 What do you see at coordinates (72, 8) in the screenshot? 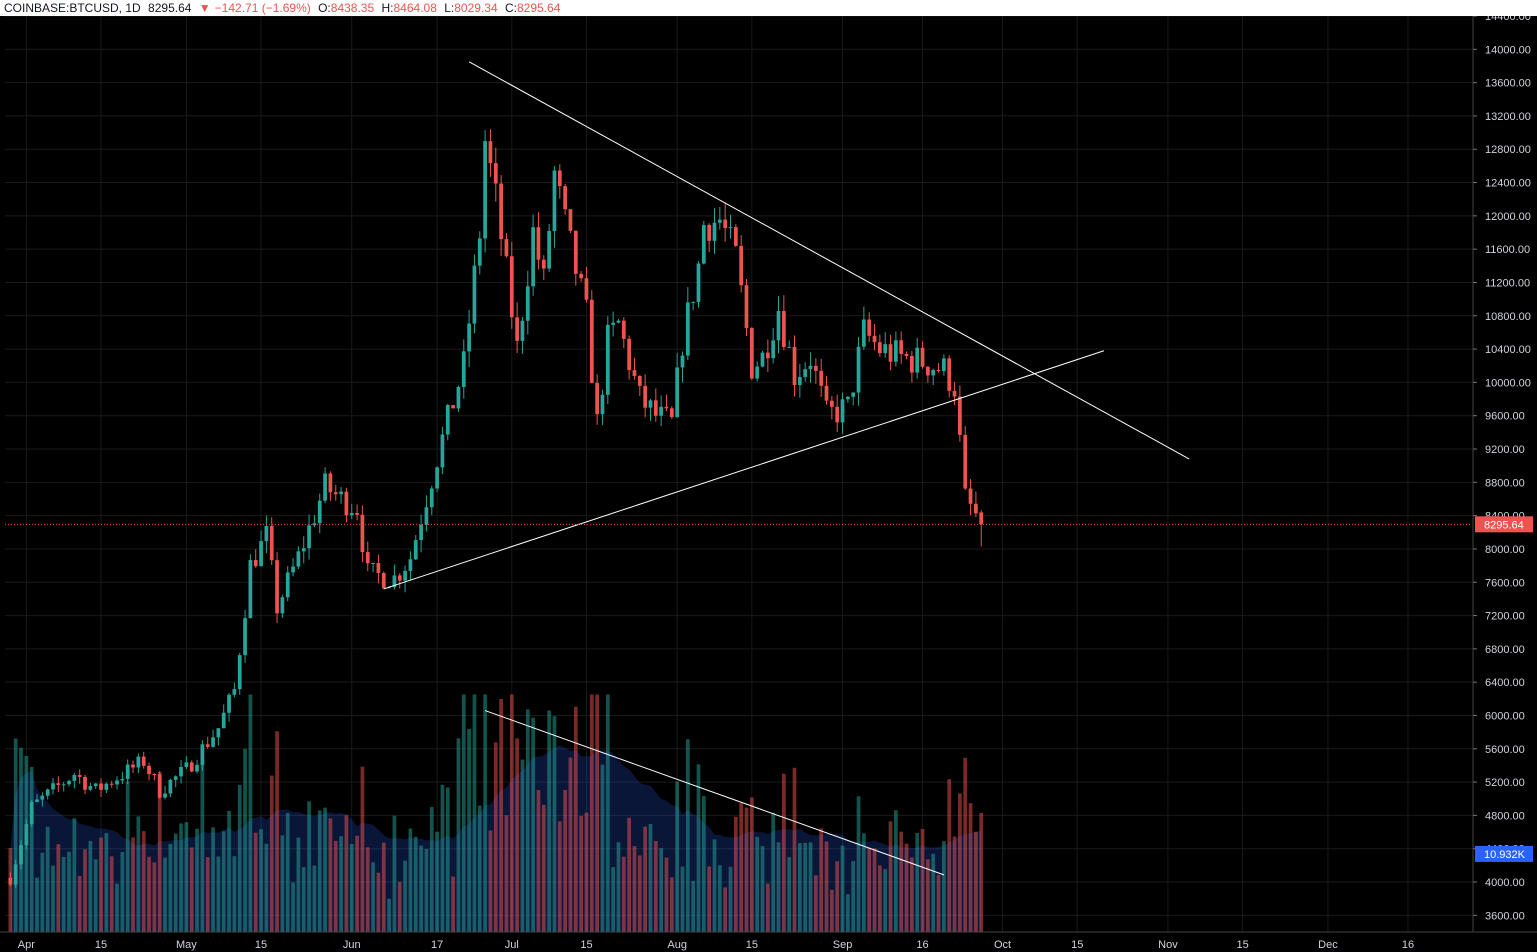
I see `symbol-name: COINBASE:BTCUSD, 1D` at bounding box center [72, 8].